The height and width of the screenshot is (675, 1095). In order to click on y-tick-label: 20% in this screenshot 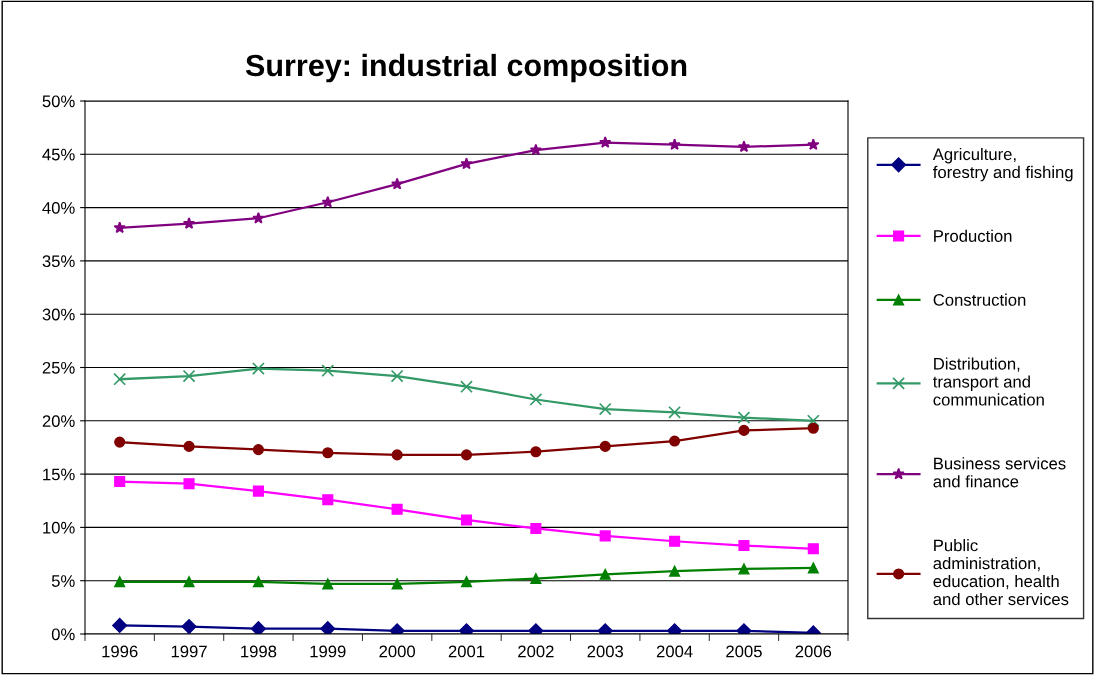, I will do `click(58, 421)`.